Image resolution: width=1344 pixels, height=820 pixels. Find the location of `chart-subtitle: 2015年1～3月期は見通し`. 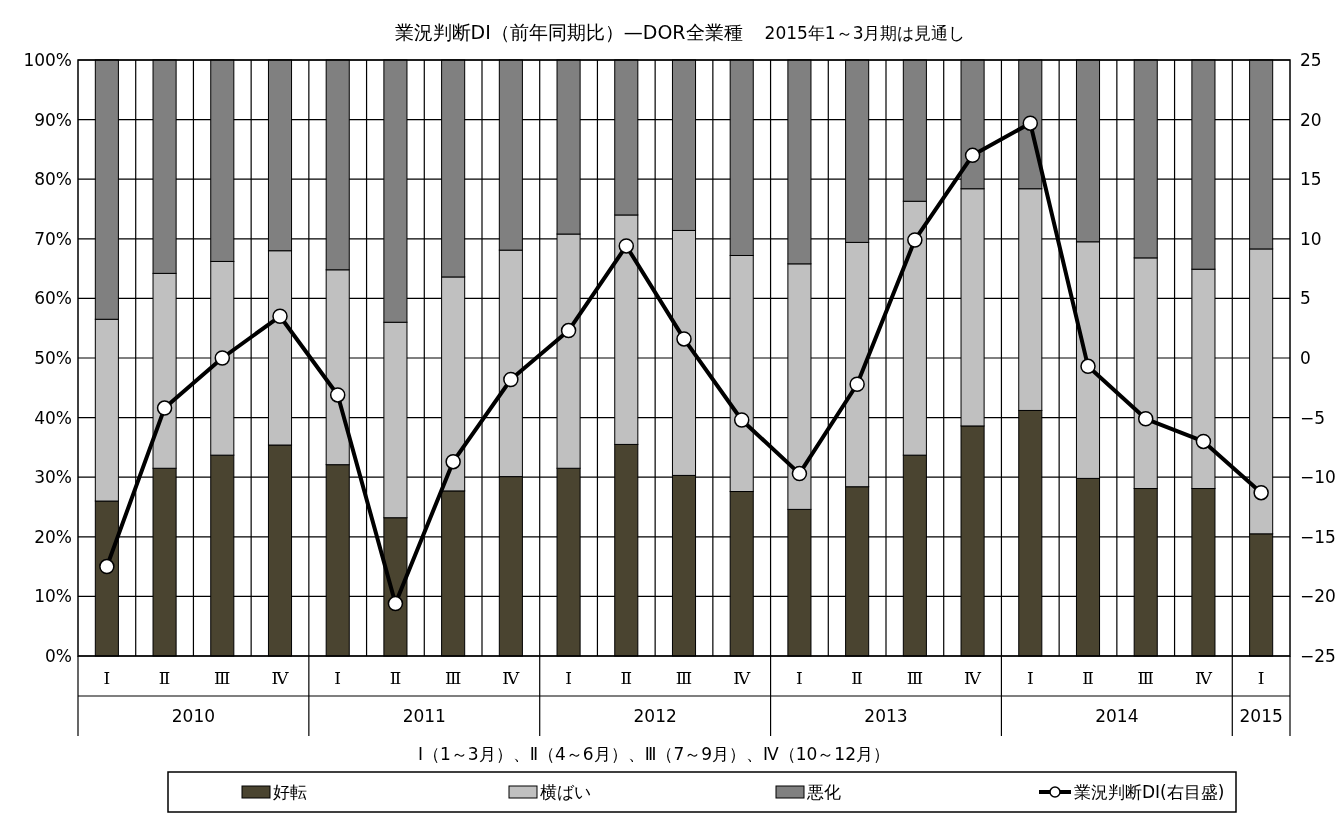

chart-subtitle: 2015年1～3月期は見通し is located at coordinates (865, 32).